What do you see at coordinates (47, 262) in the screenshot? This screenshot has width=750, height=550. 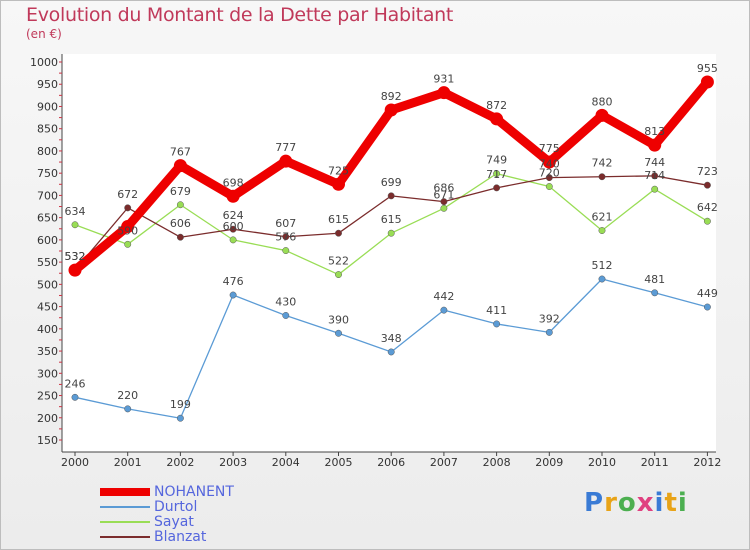 I see `y-tick-label: 550` at bounding box center [47, 262].